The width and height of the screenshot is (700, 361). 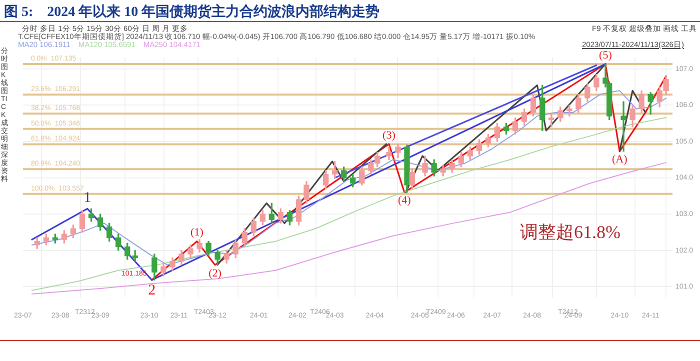 I want to click on annotation: (4), so click(x=405, y=200).